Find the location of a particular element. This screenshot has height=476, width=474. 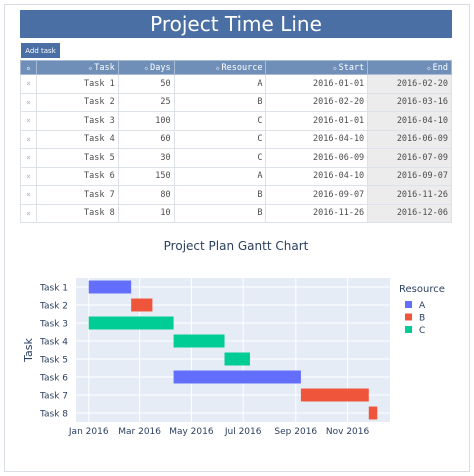

legend-item-label: C is located at coordinates (422, 331).